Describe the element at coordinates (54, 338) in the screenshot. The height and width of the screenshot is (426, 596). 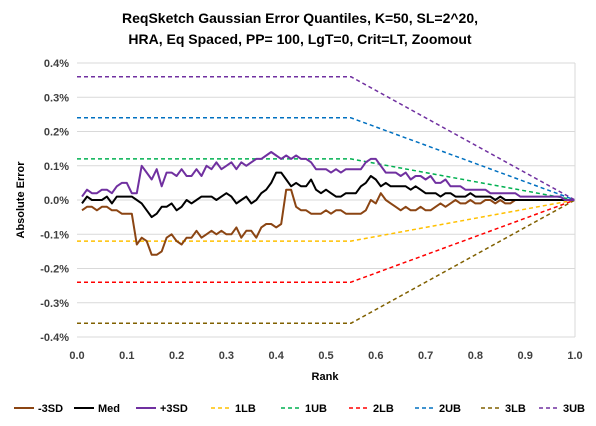
I see `y-tick-label: -0.4%` at that location.